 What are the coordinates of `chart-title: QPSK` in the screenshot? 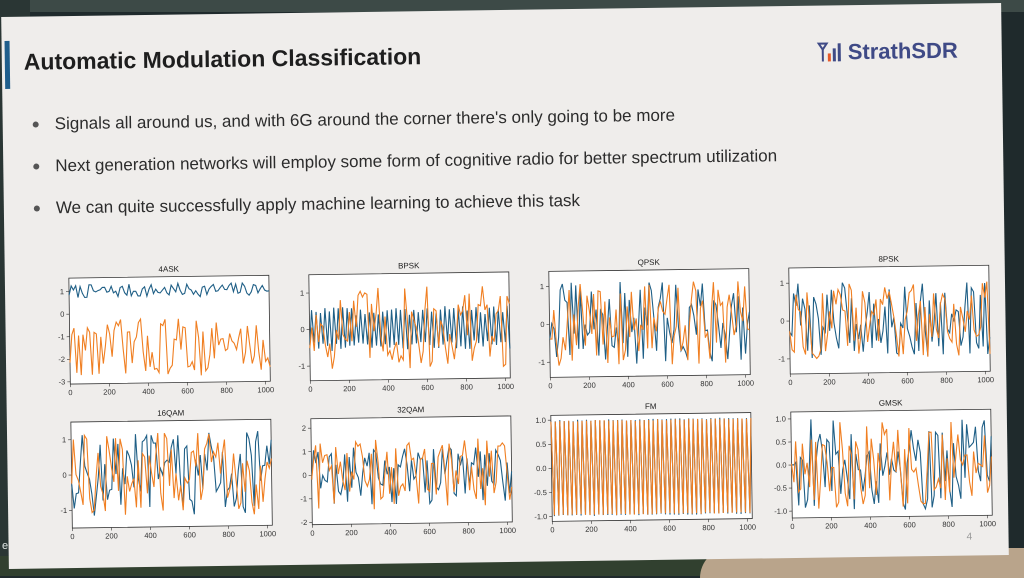 It's located at (649, 262).